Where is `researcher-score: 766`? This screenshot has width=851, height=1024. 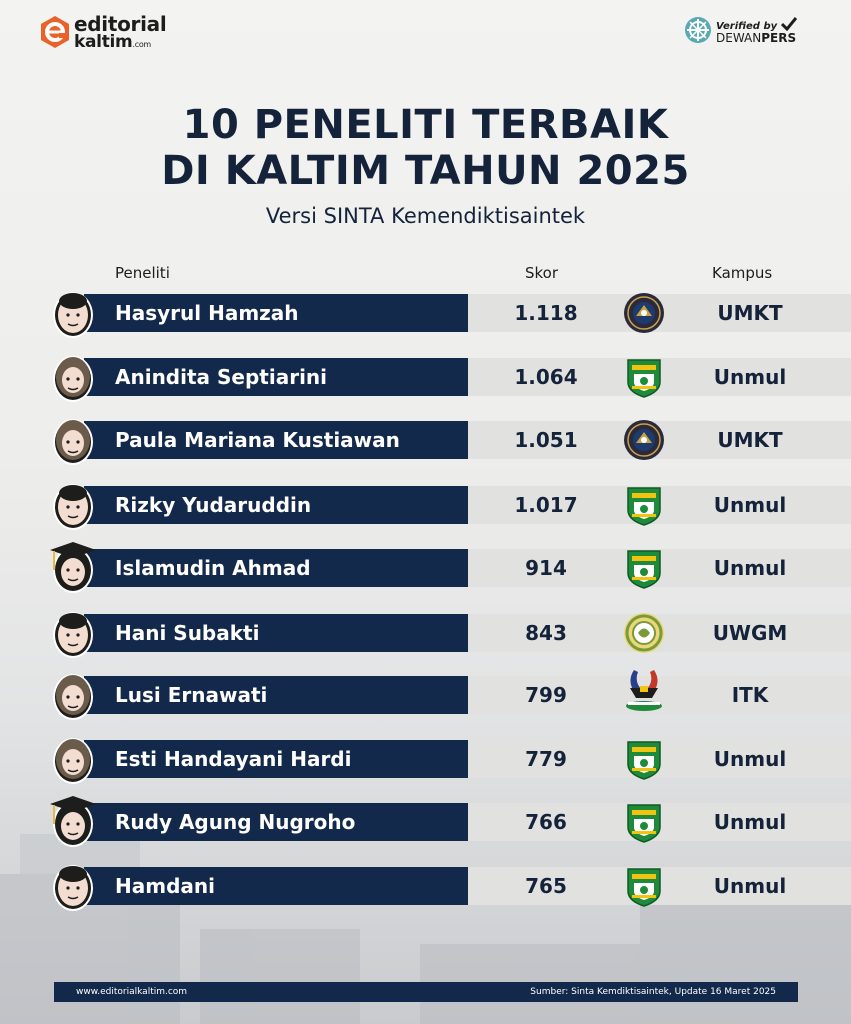
researcher-score: 766 is located at coordinates (546, 822).